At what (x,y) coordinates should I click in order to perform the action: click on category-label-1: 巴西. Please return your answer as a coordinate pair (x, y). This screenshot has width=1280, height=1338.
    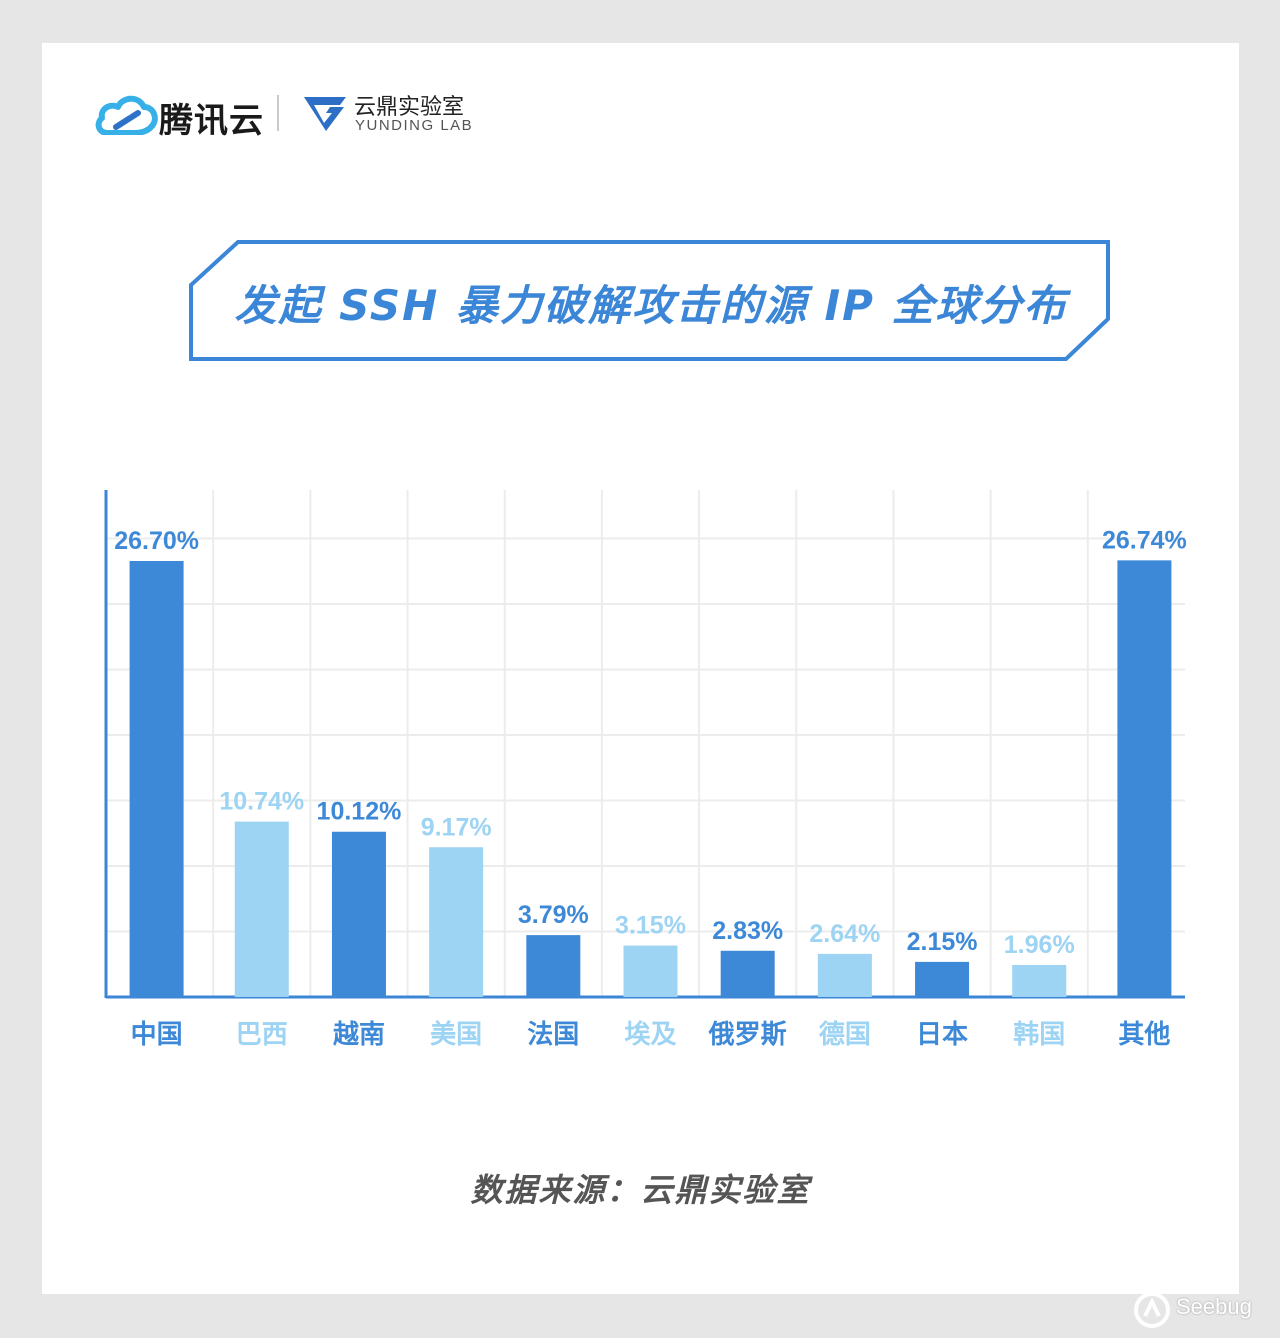
    Looking at the image, I should click on (262, 1035).